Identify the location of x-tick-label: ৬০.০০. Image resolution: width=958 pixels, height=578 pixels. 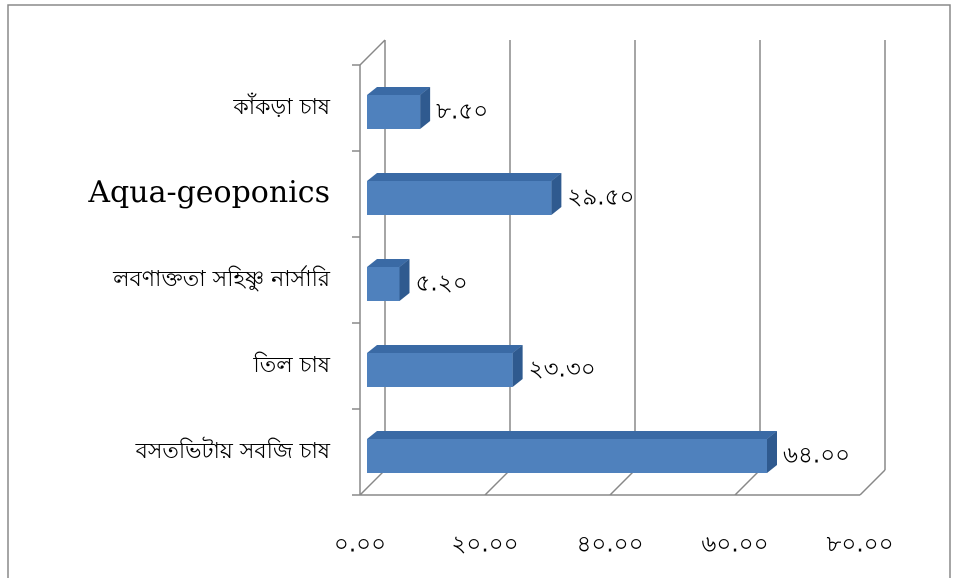
(734, 545).